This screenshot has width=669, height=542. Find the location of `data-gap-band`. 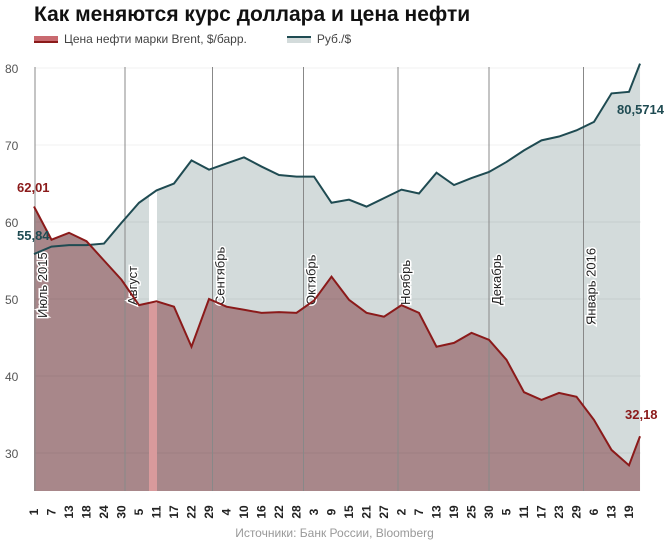

data-gap-band is located at coordinates (153, 245).